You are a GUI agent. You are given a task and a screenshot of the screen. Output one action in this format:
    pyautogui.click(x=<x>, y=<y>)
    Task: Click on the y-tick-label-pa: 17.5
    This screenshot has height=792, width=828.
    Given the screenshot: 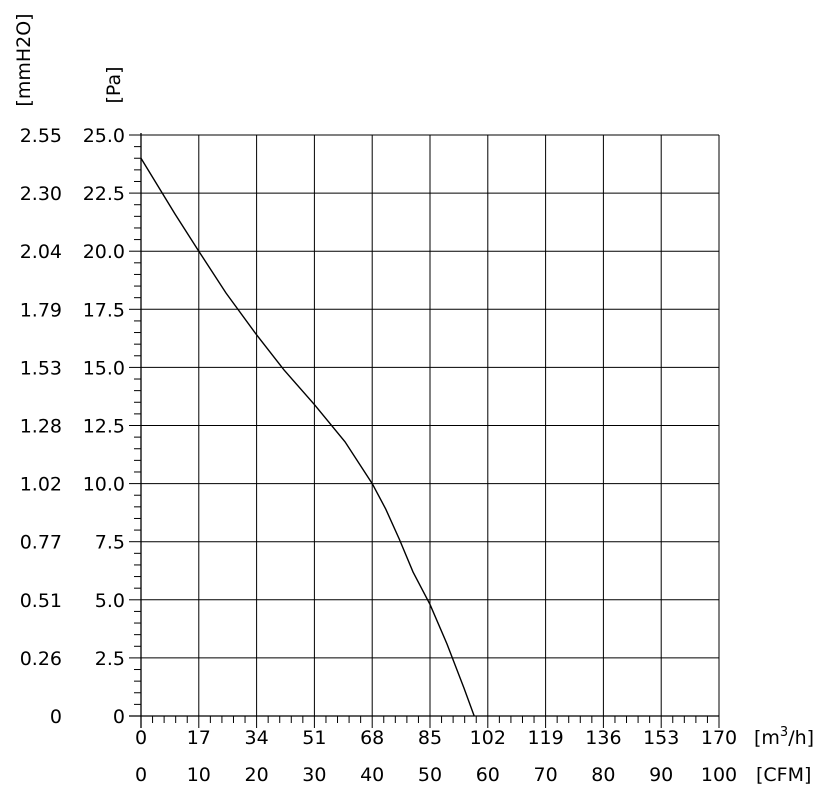 What is the action you would take?
    pyautogui.click(x=104, y=310)
    